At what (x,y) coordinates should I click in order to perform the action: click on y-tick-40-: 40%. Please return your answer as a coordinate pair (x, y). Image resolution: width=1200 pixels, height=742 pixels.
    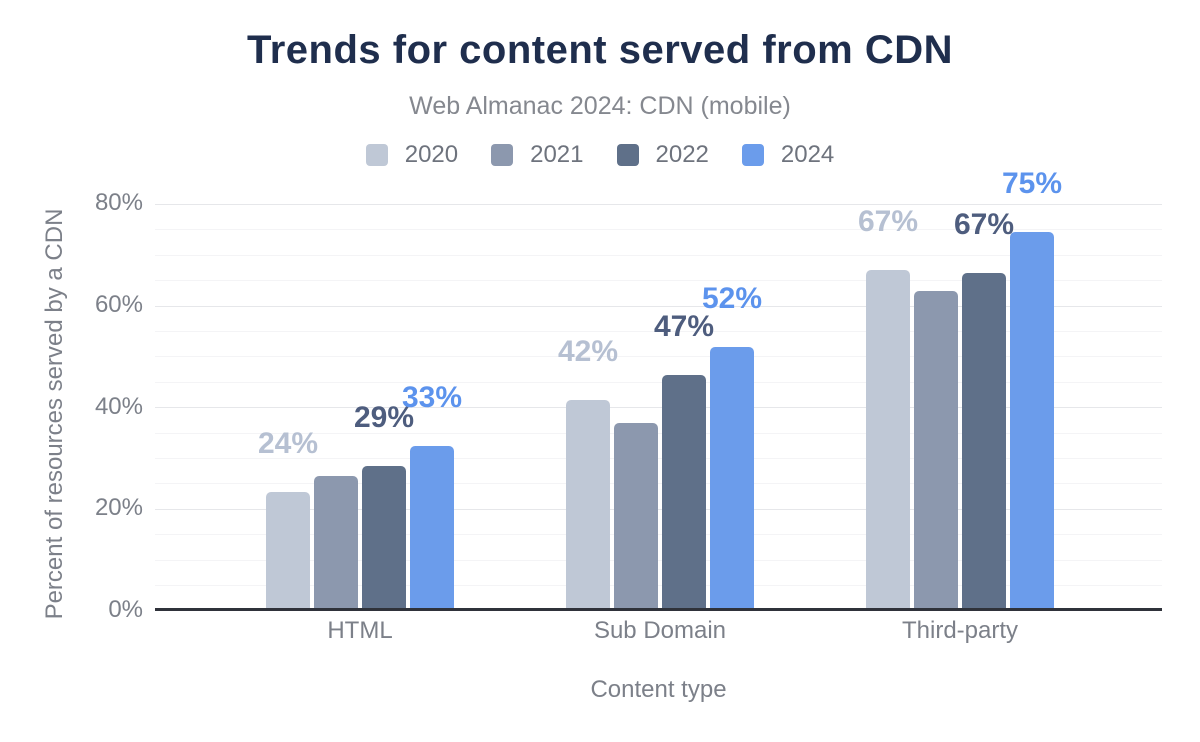
    Looking at the image, I should click on (118, 406).